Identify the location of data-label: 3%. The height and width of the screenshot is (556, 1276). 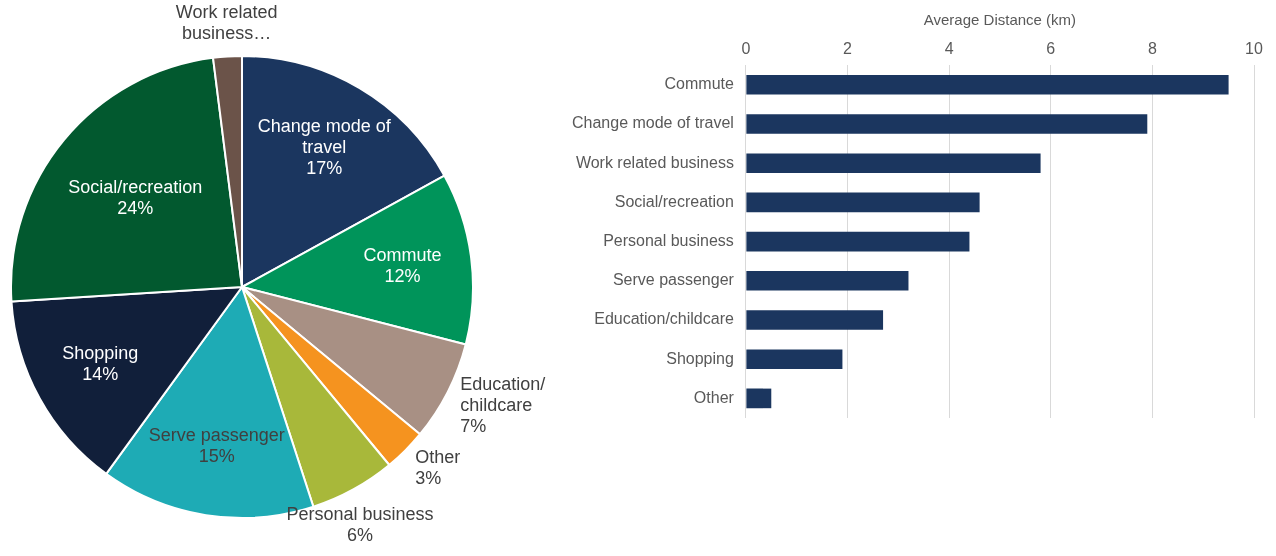
(428, 477).